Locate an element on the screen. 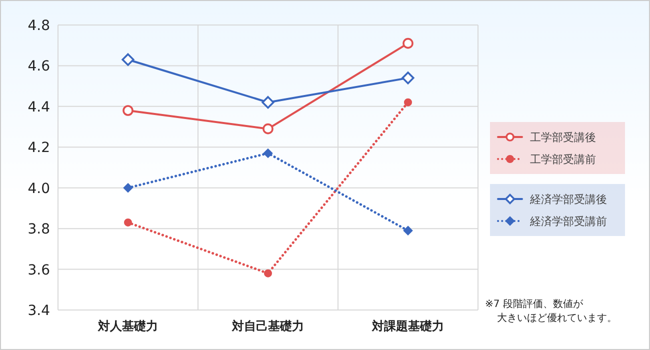 The width and height of the screenshot is (650, 350). x-tick-label: 対自己基礎力 is located at coordinates (267, 326).